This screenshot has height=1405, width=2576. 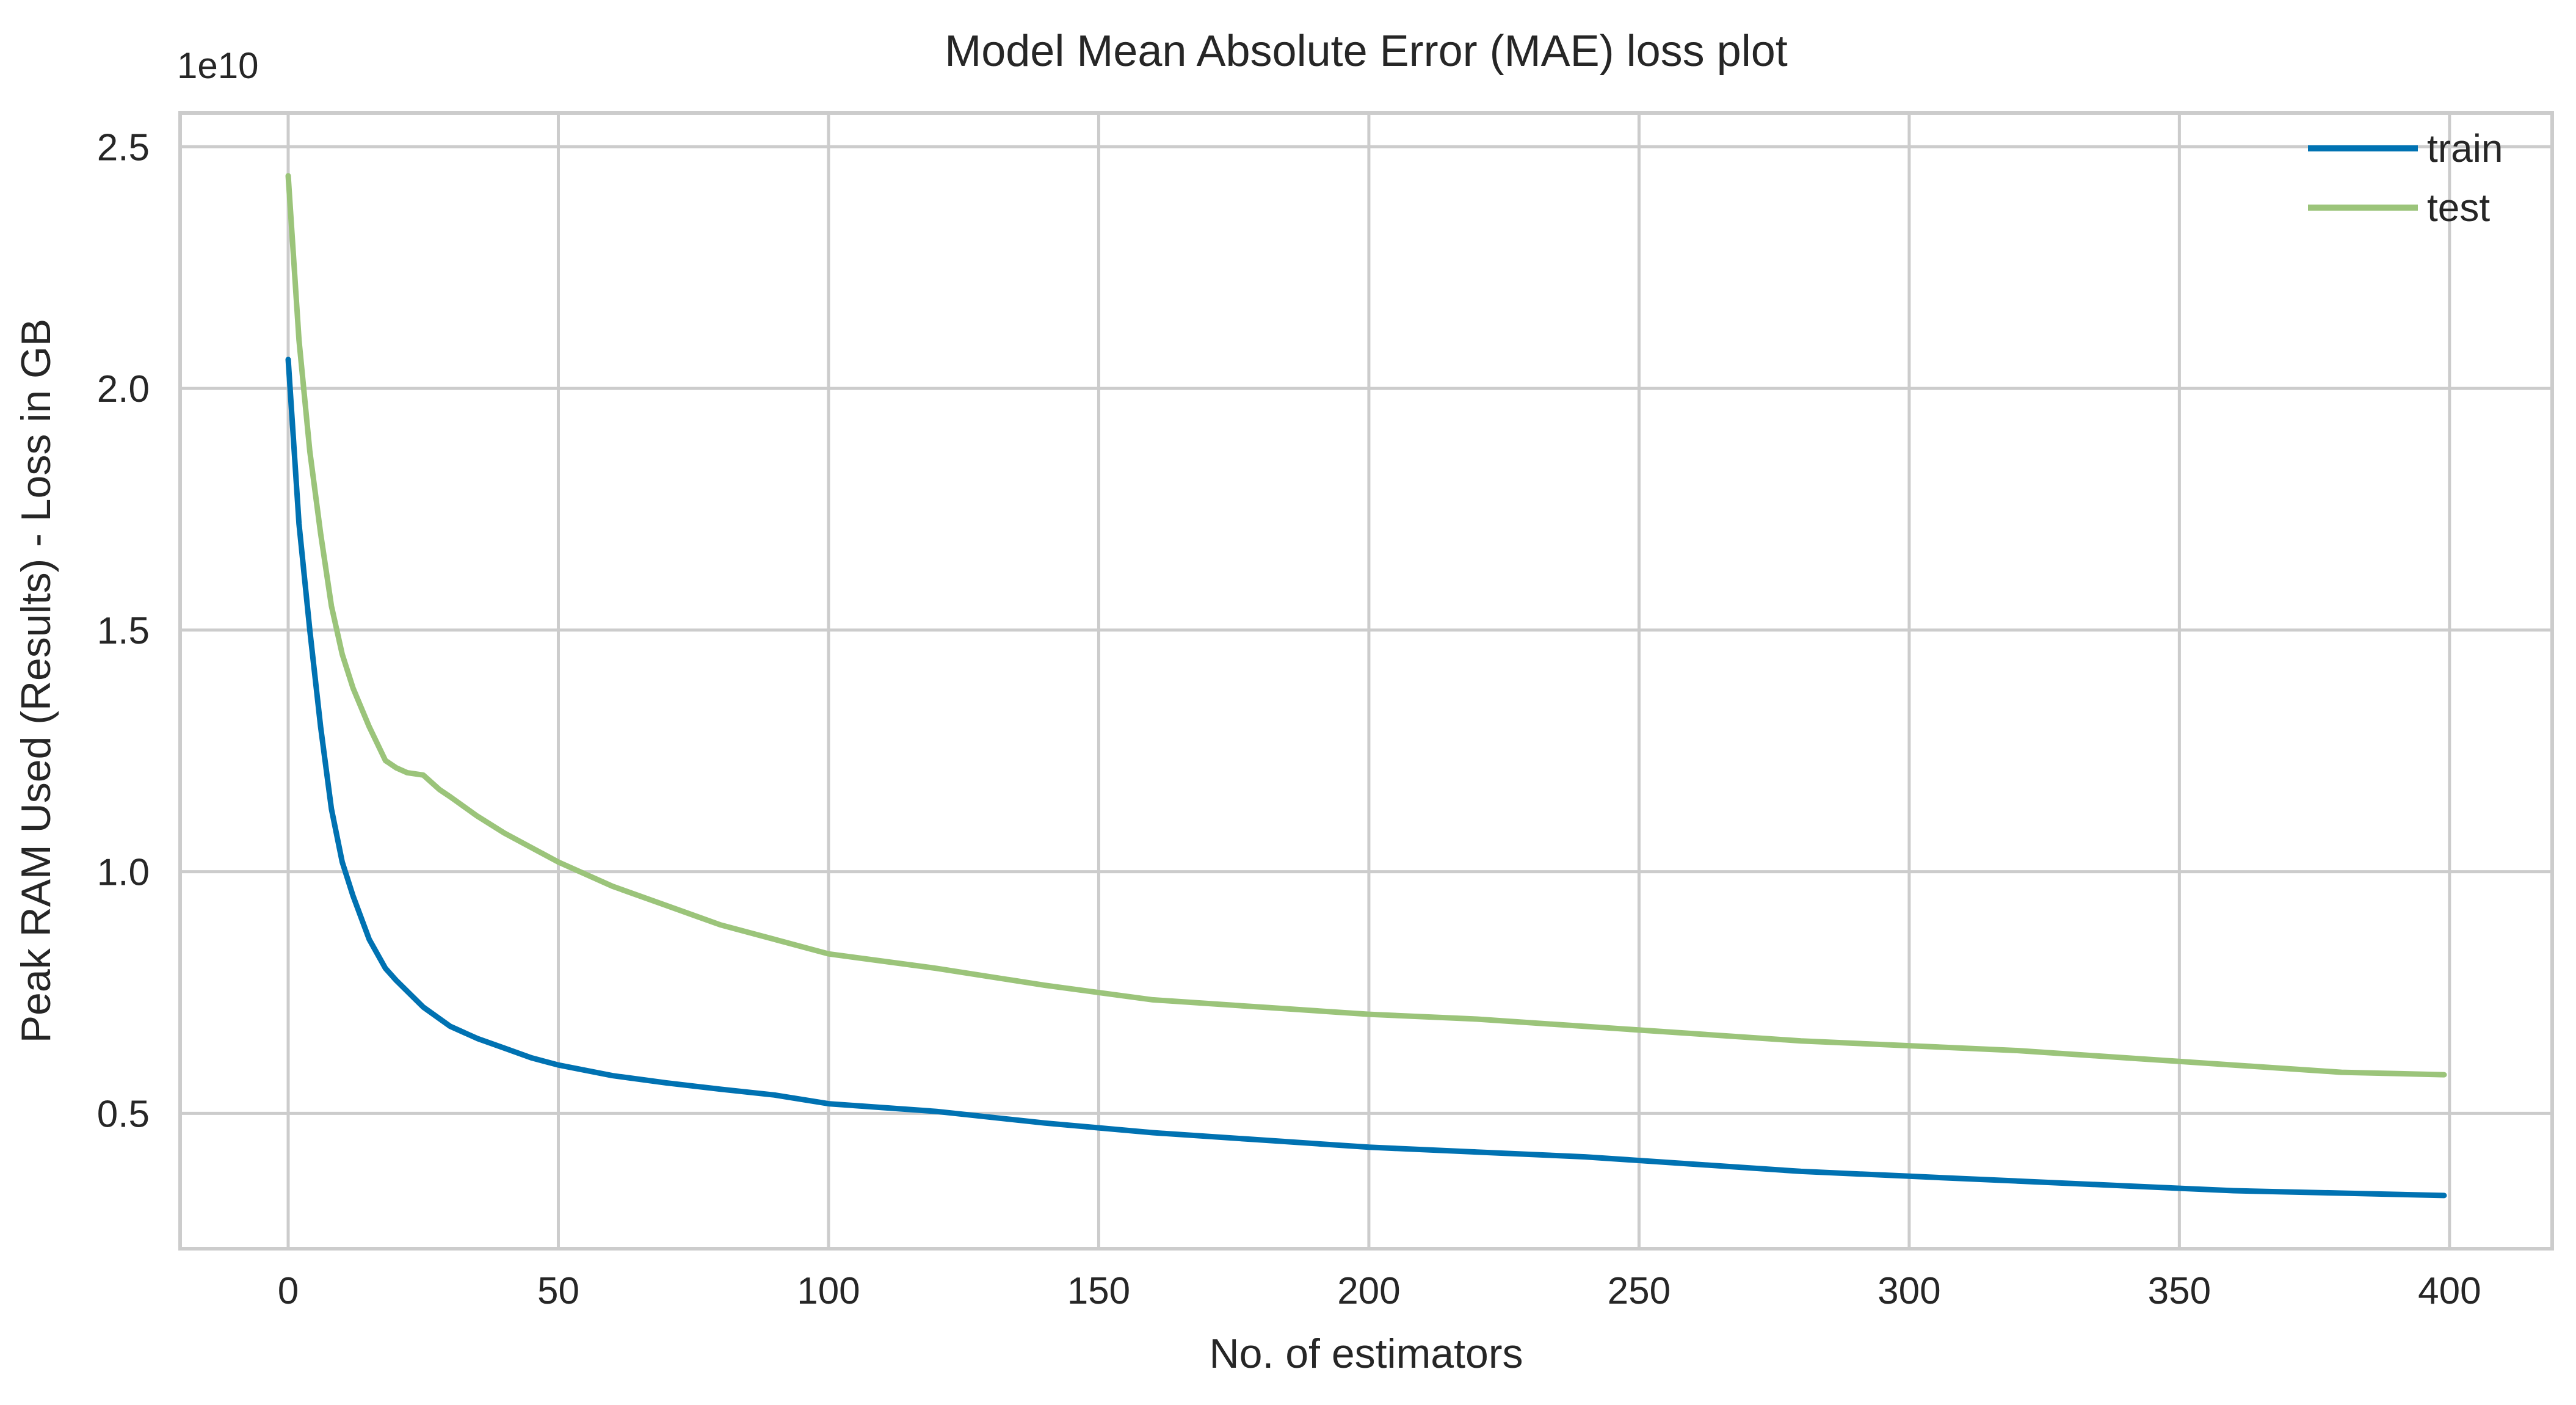 I want to click on legend: train test, so click(x=2405, y=178).